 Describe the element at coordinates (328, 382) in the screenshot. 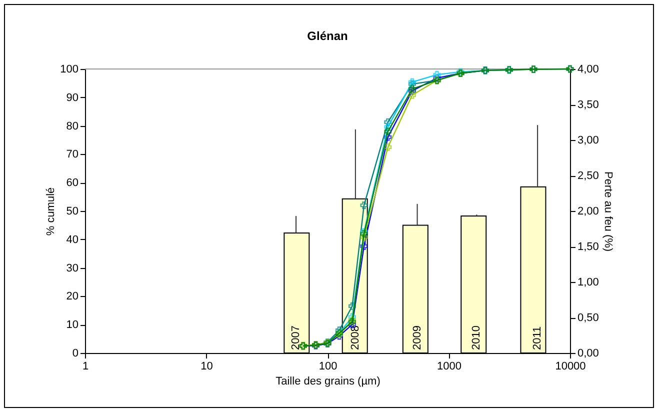

I see `x-axis-title: Taille des grains (µm)` at that location.